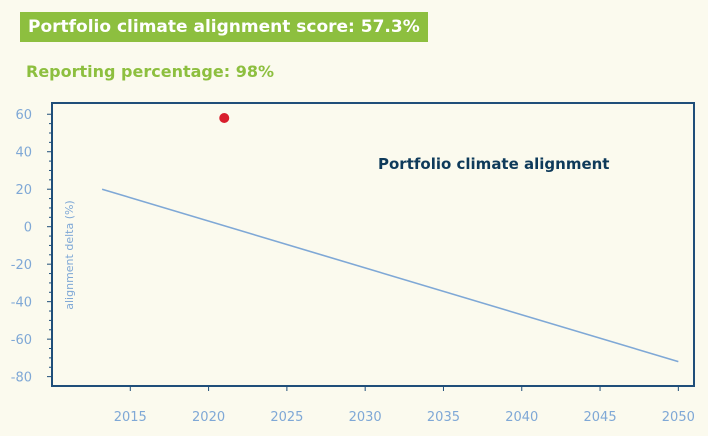  I want to click on y-tick-label: -60, so click(21, 340).